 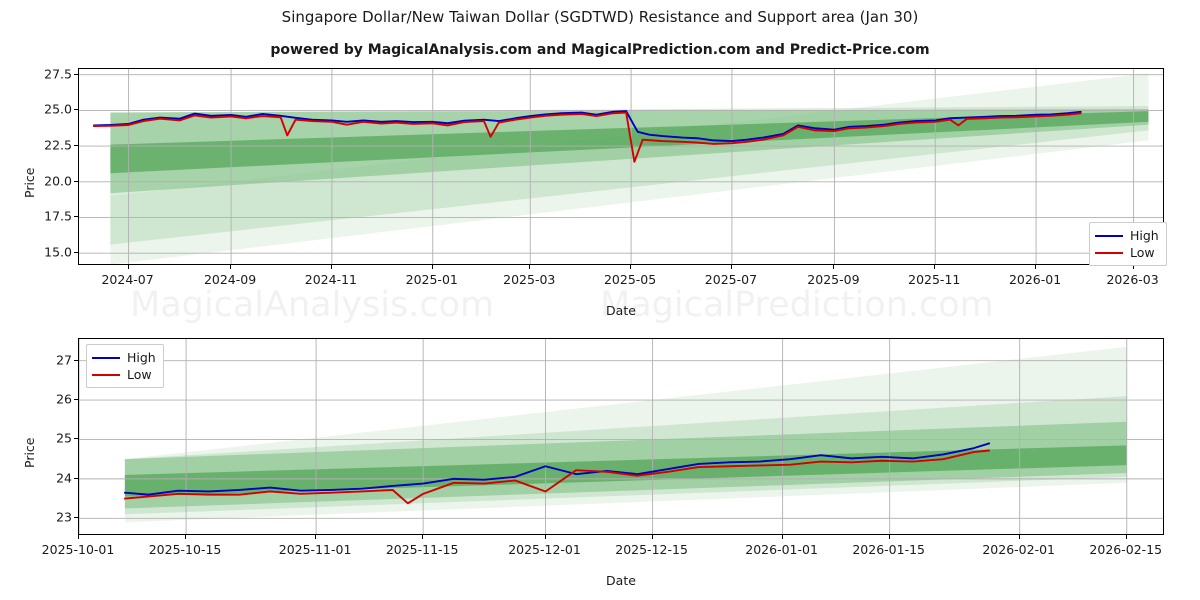 I want to click on x-tick-label: 2025-11-15, so click(x=422, y=549).